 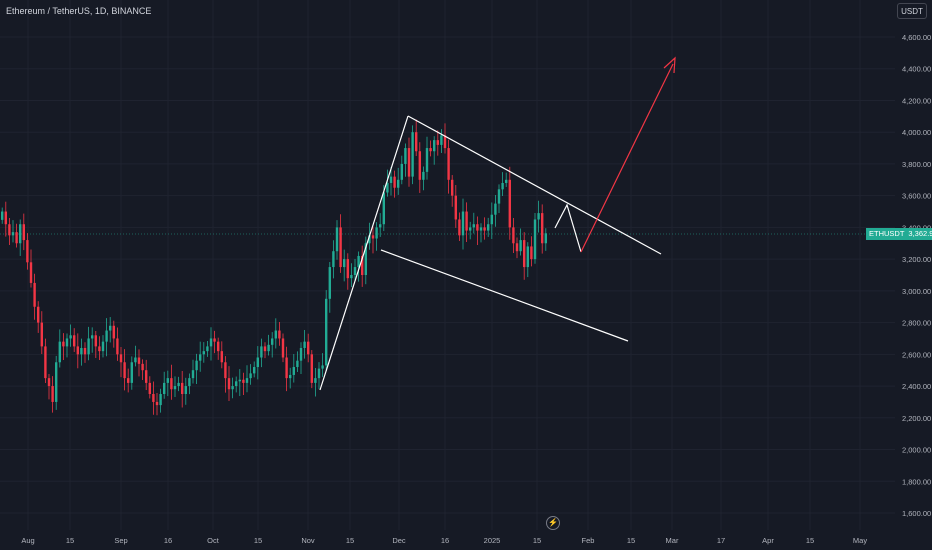 I want to click on projection-arrow, so click(x=627, y=158).